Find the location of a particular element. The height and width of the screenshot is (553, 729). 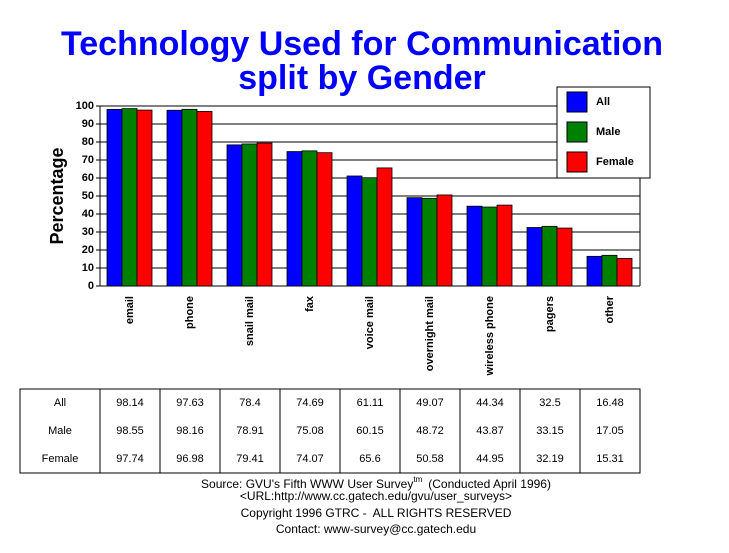

x-tick-label: overnight mail is located at coordinates (430, 333).